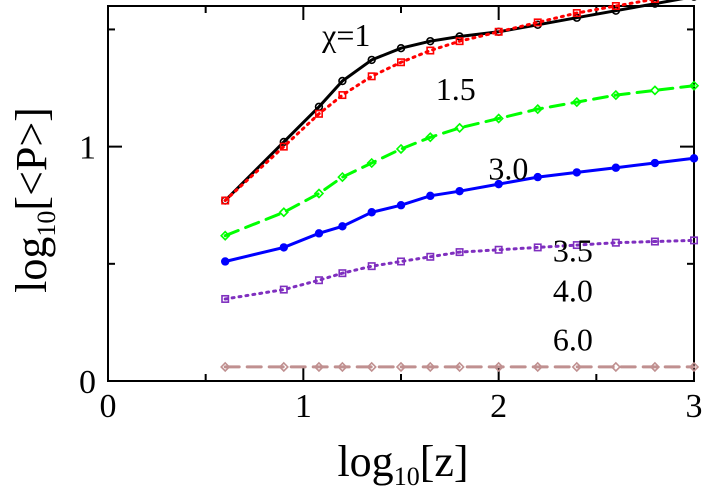 This screenshot has height=502, width=706. I want to click on x-axis-title-suffix: [z], so click(444, 461).